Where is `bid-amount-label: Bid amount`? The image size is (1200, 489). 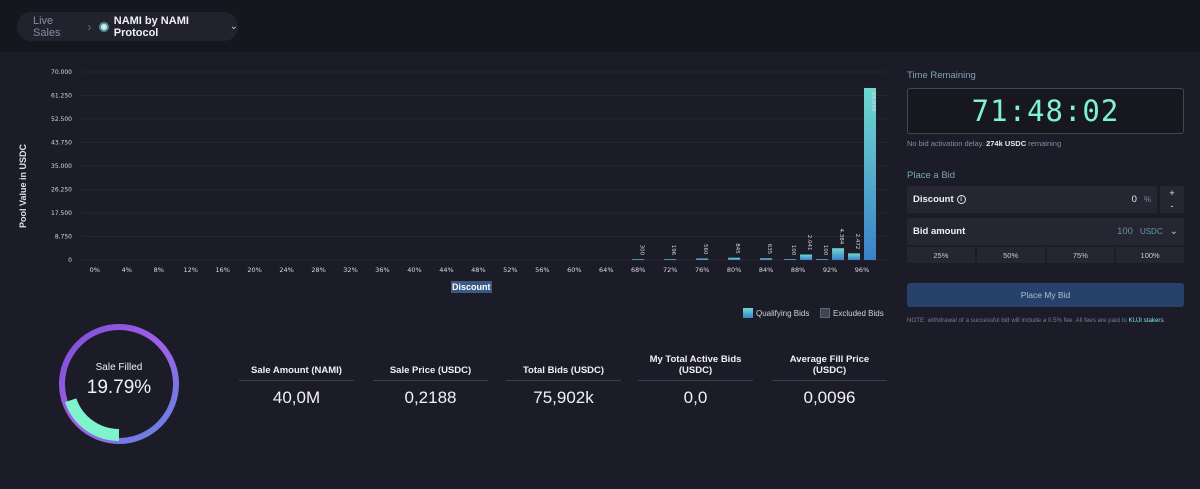
bid-amount-label: Bid amount is located at coordinates (939, 231).